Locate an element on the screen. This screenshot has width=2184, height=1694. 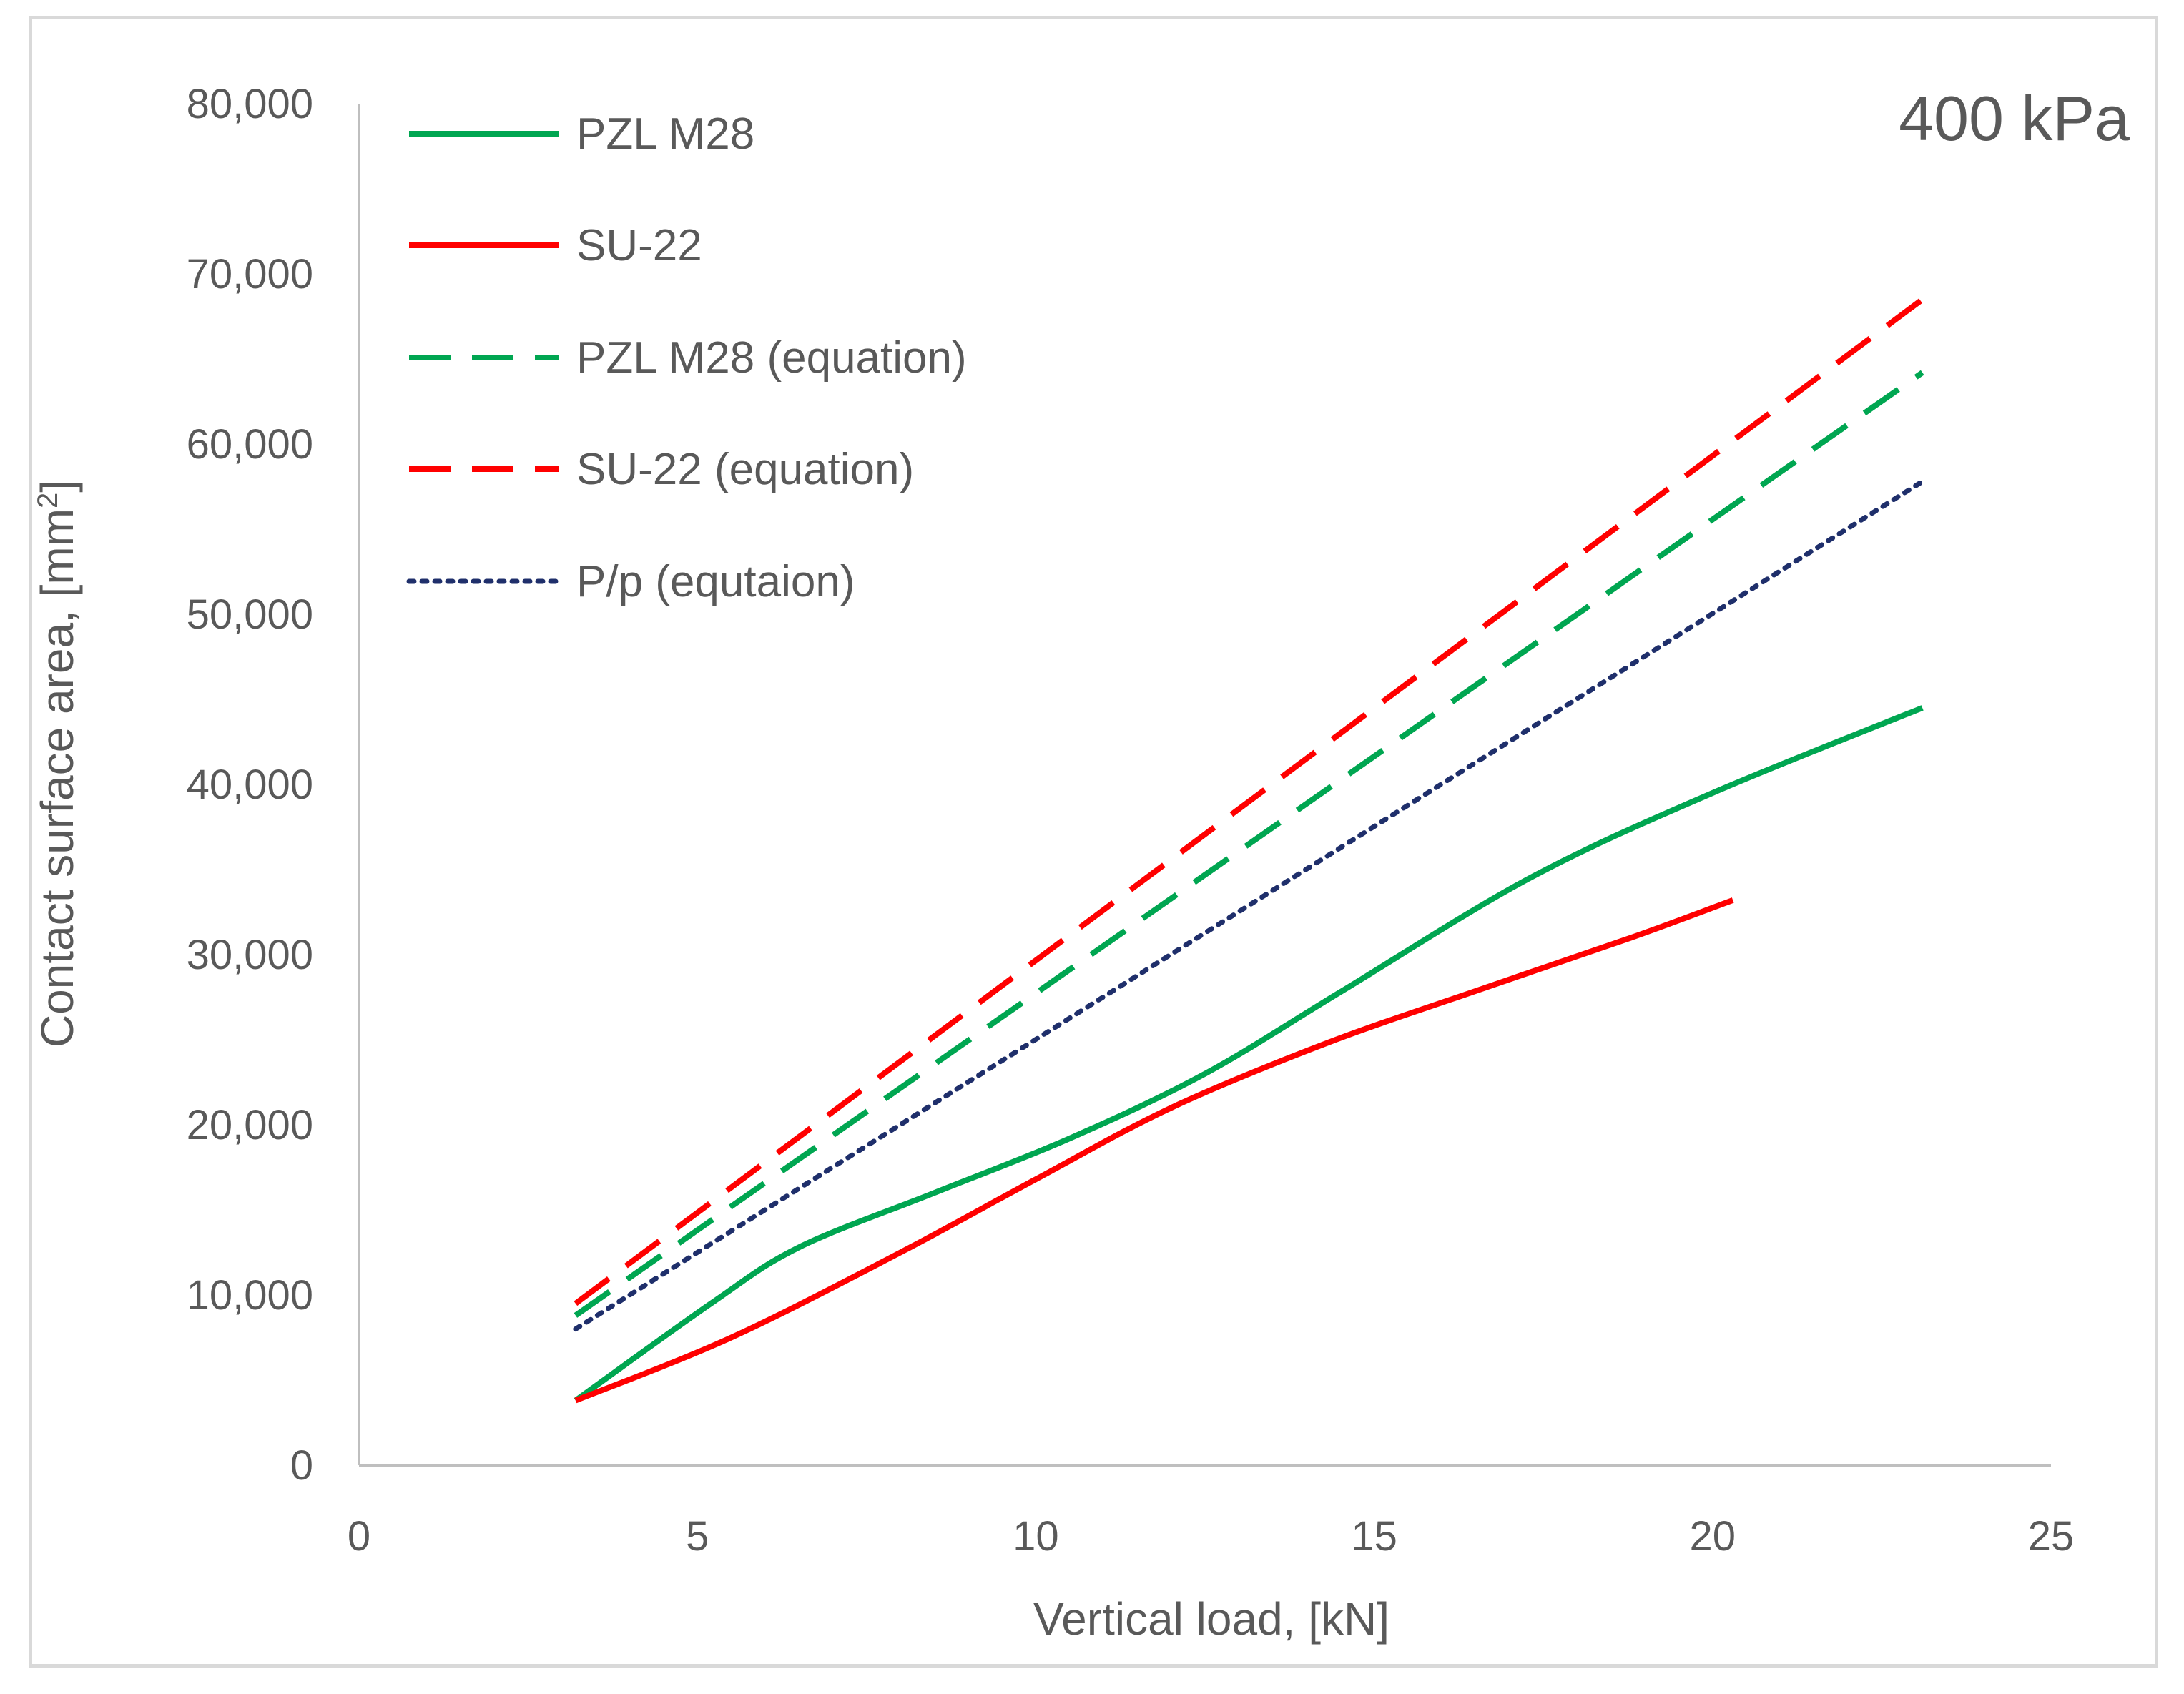
x-axis-title: Vertical load, [kN] is located at coordinates (1211, 1619).